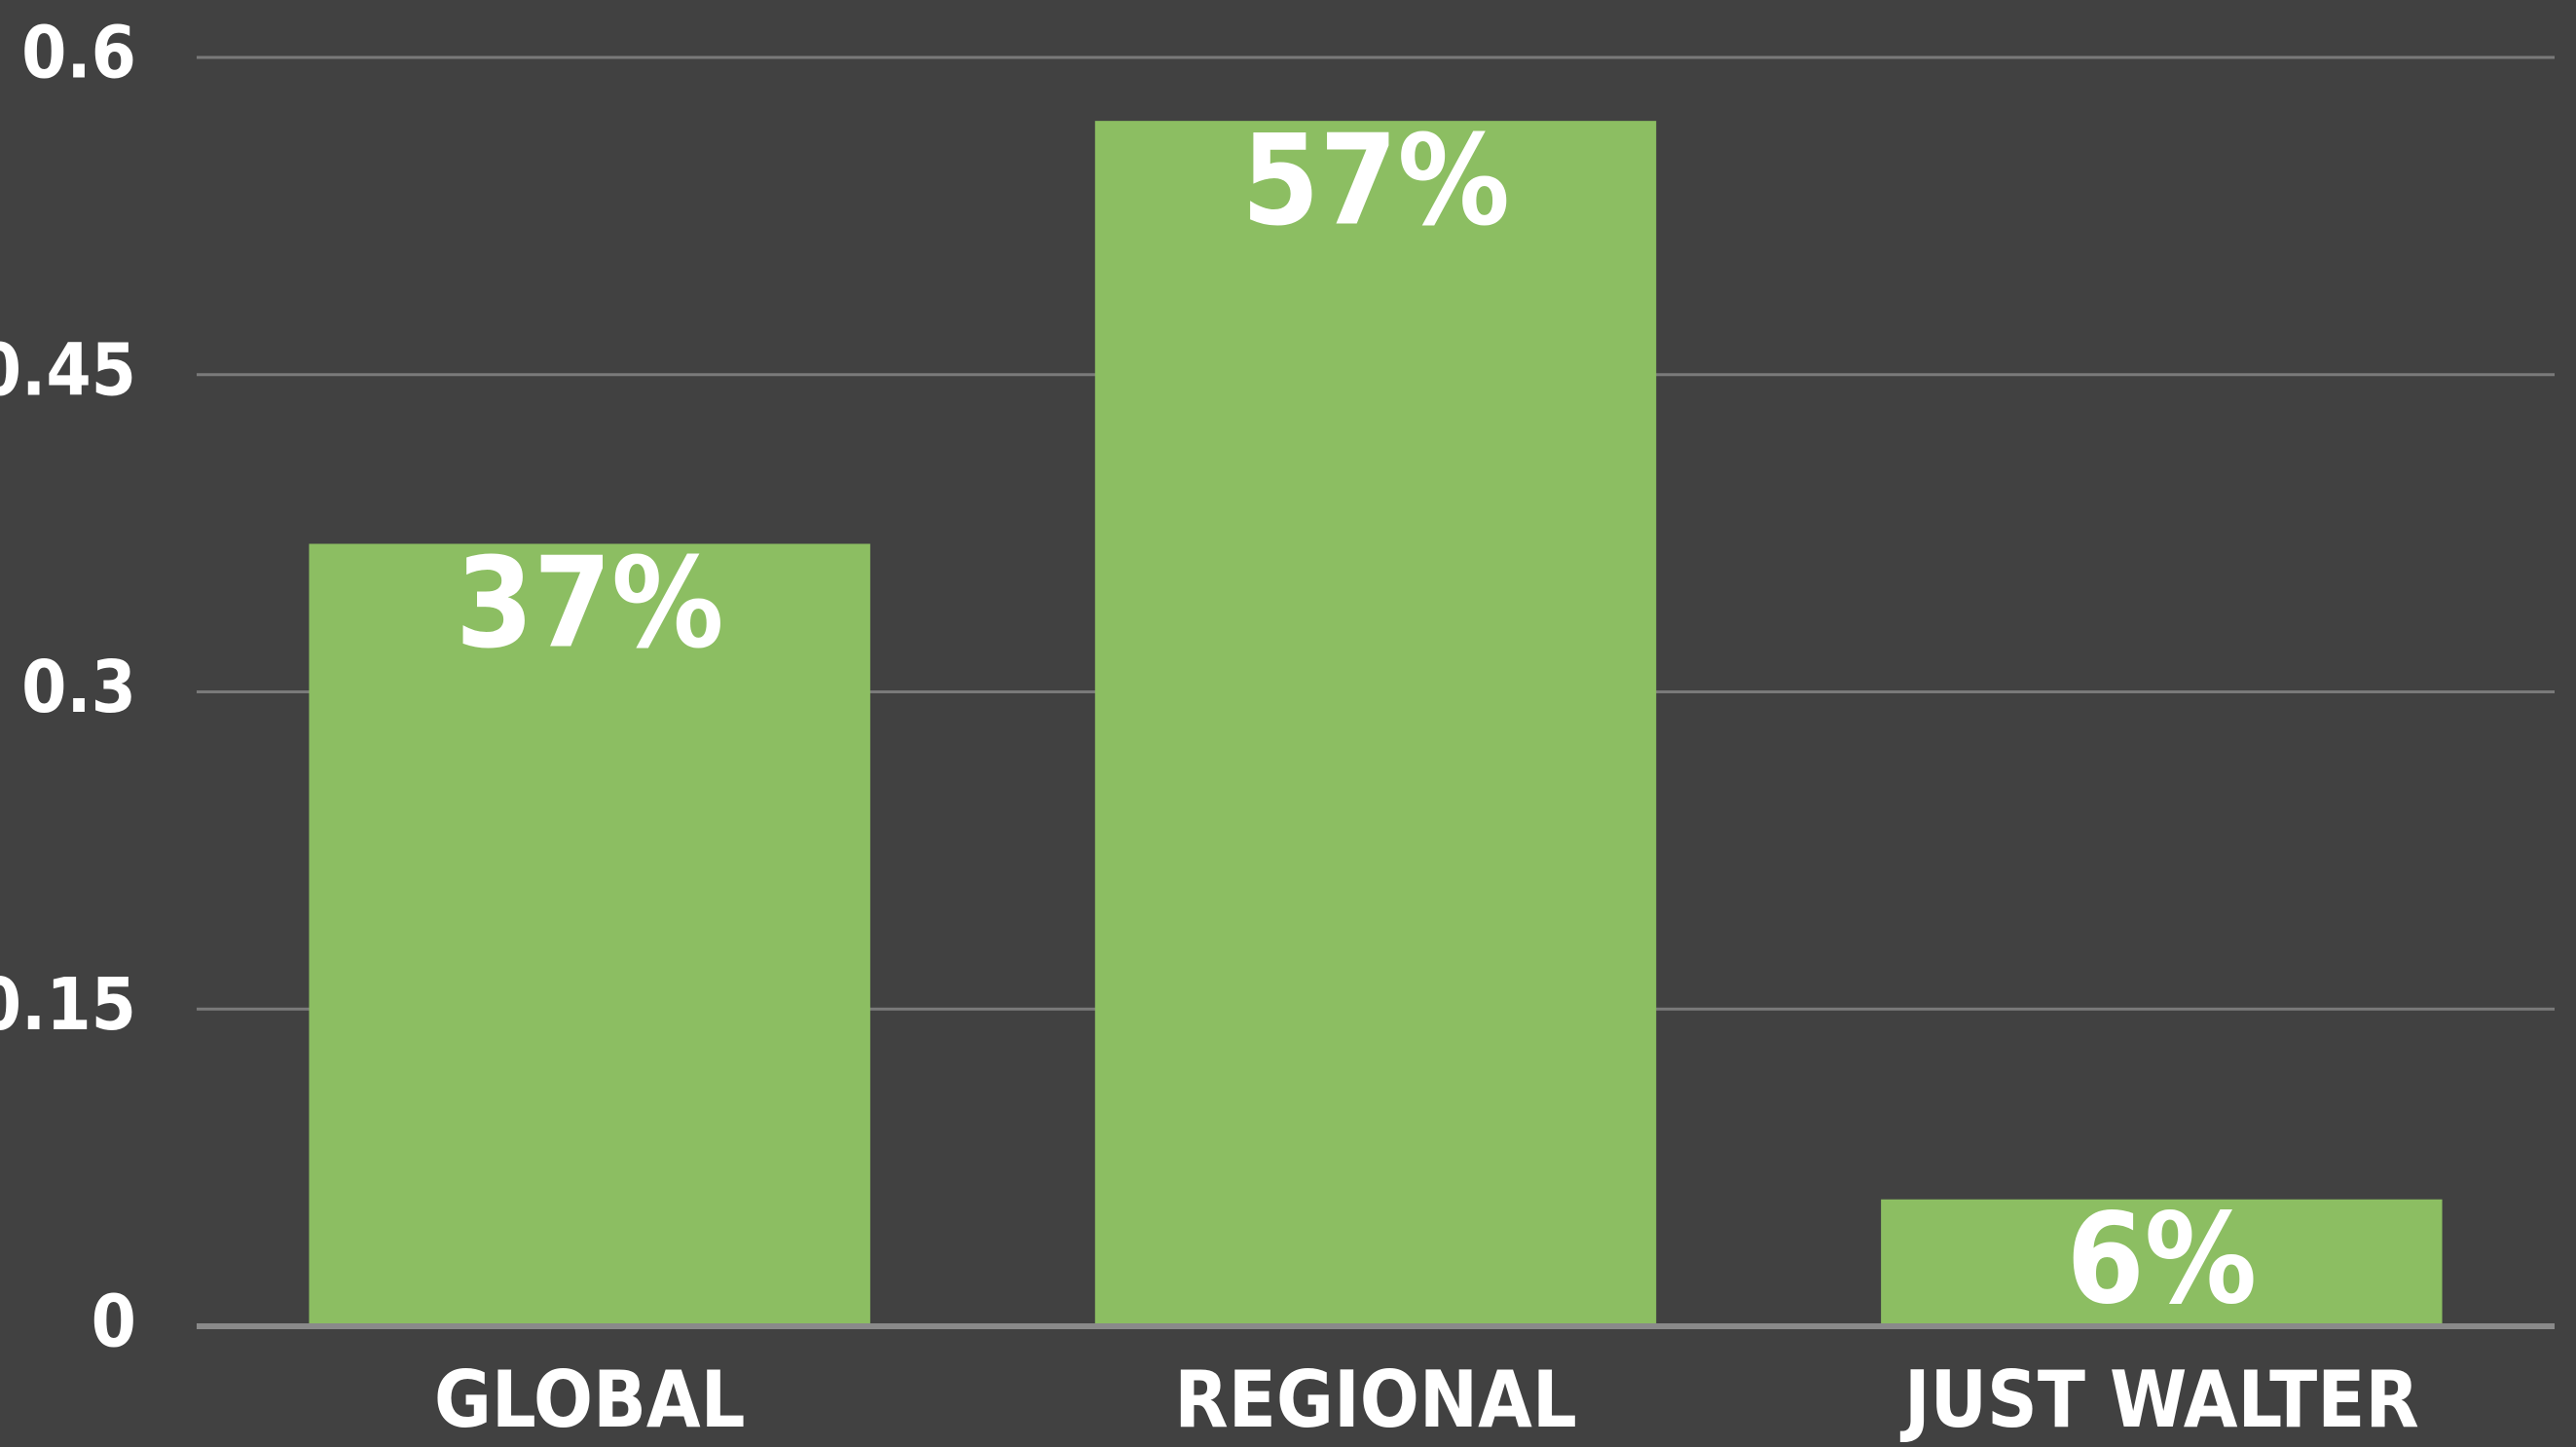 The height and width of the screenshot is (1447, 2576). What do you see at coordinates (1375, 1399) in the screenshot?
I see `x-tick-label: REGIONAL` at bounding box center [1375, 1399].